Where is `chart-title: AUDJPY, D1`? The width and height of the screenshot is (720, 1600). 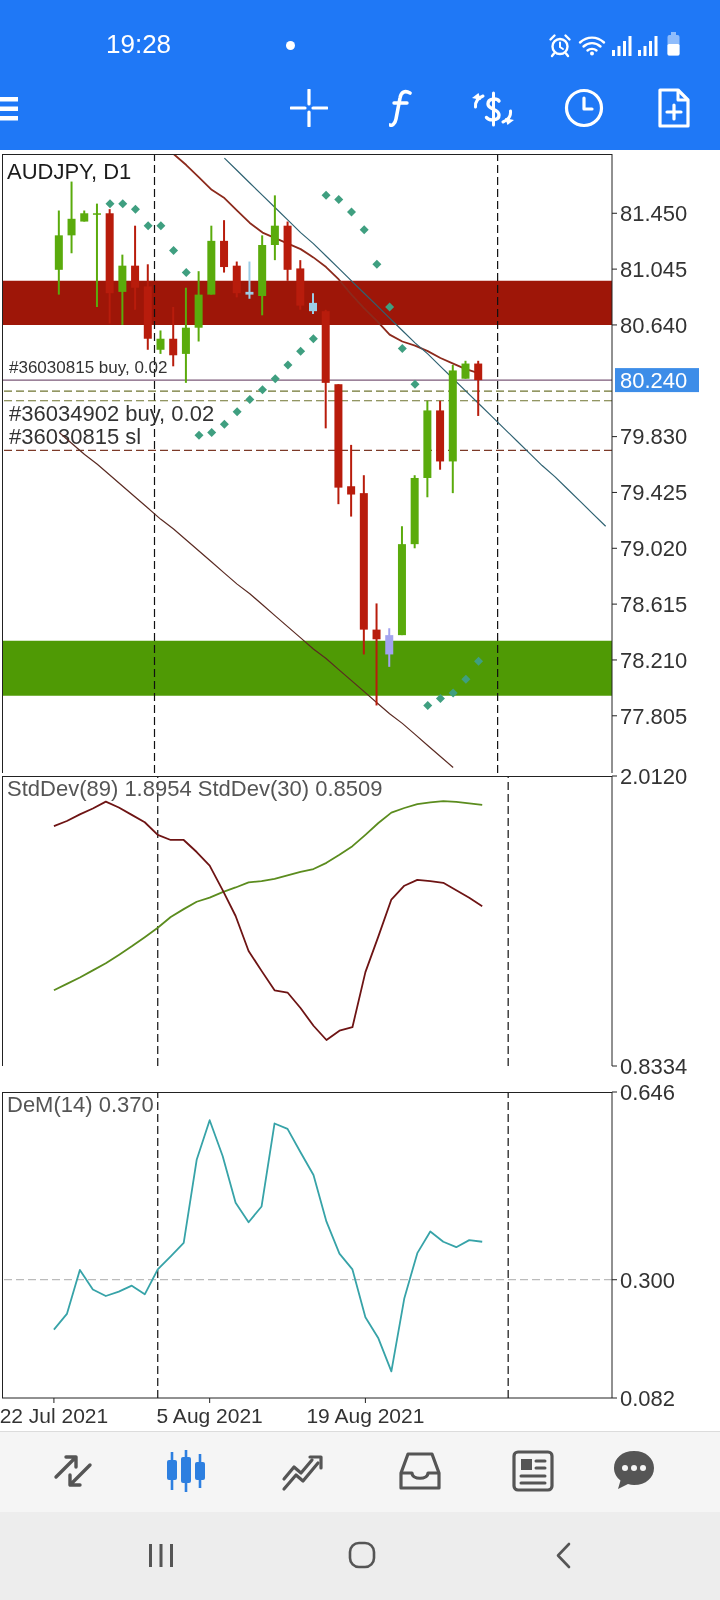 chart-title: AUDJPY, D1 is located at coordinates (69, 172).